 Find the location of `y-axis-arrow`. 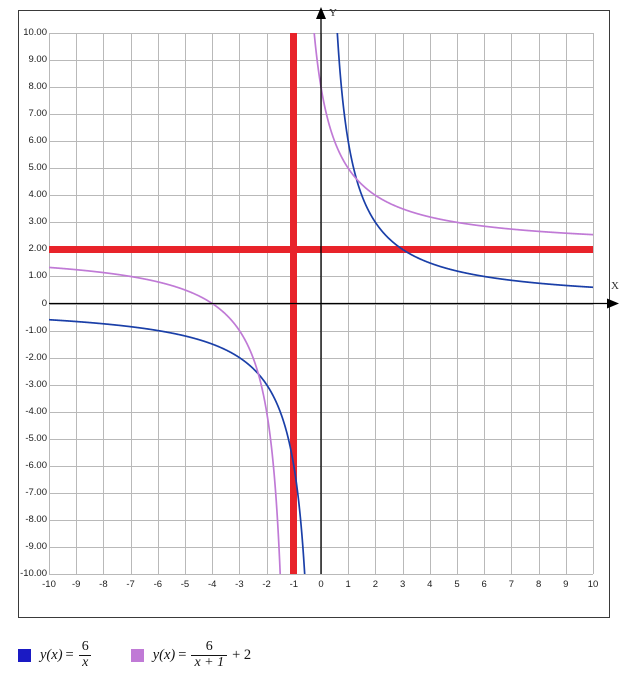

y-axis-arrow is located at coordinates (321, 13).